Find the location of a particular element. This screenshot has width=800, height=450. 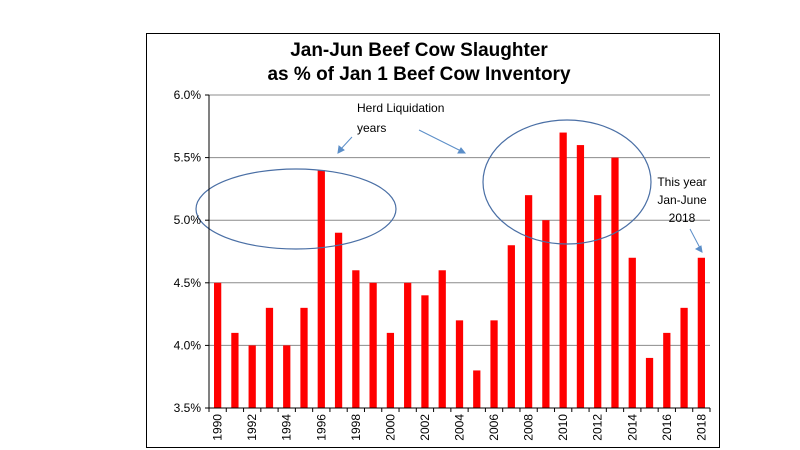

x-tick-label: 2004 is located at coordinates (460, 427).